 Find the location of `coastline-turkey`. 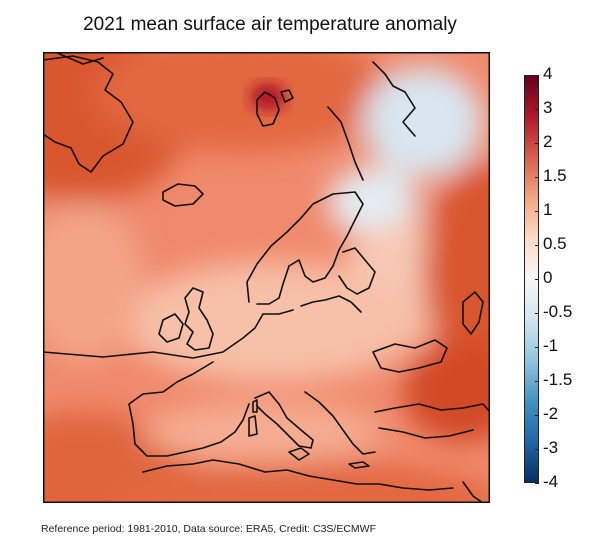

coastline-turkey is located at coordinates (432, 408).